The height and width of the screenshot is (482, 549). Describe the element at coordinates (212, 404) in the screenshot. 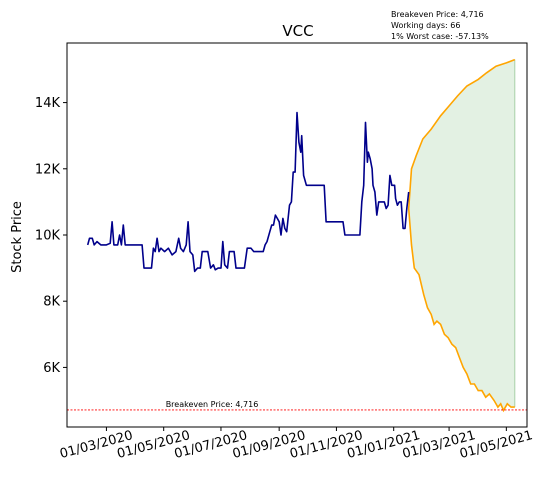

I see `breakeven-label: Breakeven Price: 4,716` at that location.